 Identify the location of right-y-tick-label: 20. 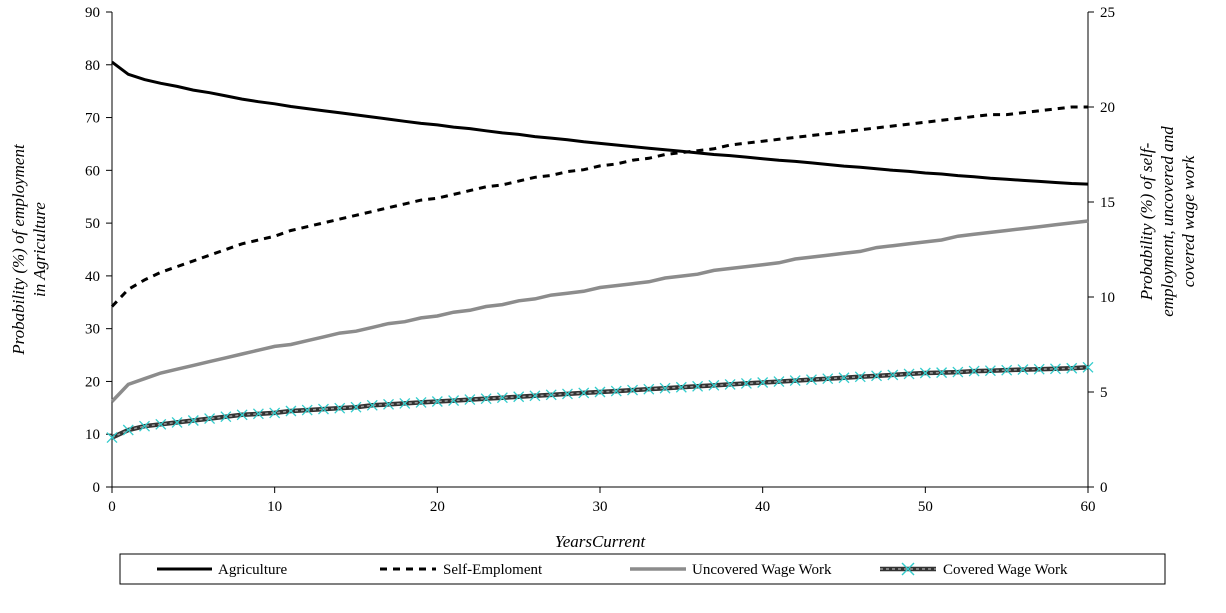
(1107, 108).